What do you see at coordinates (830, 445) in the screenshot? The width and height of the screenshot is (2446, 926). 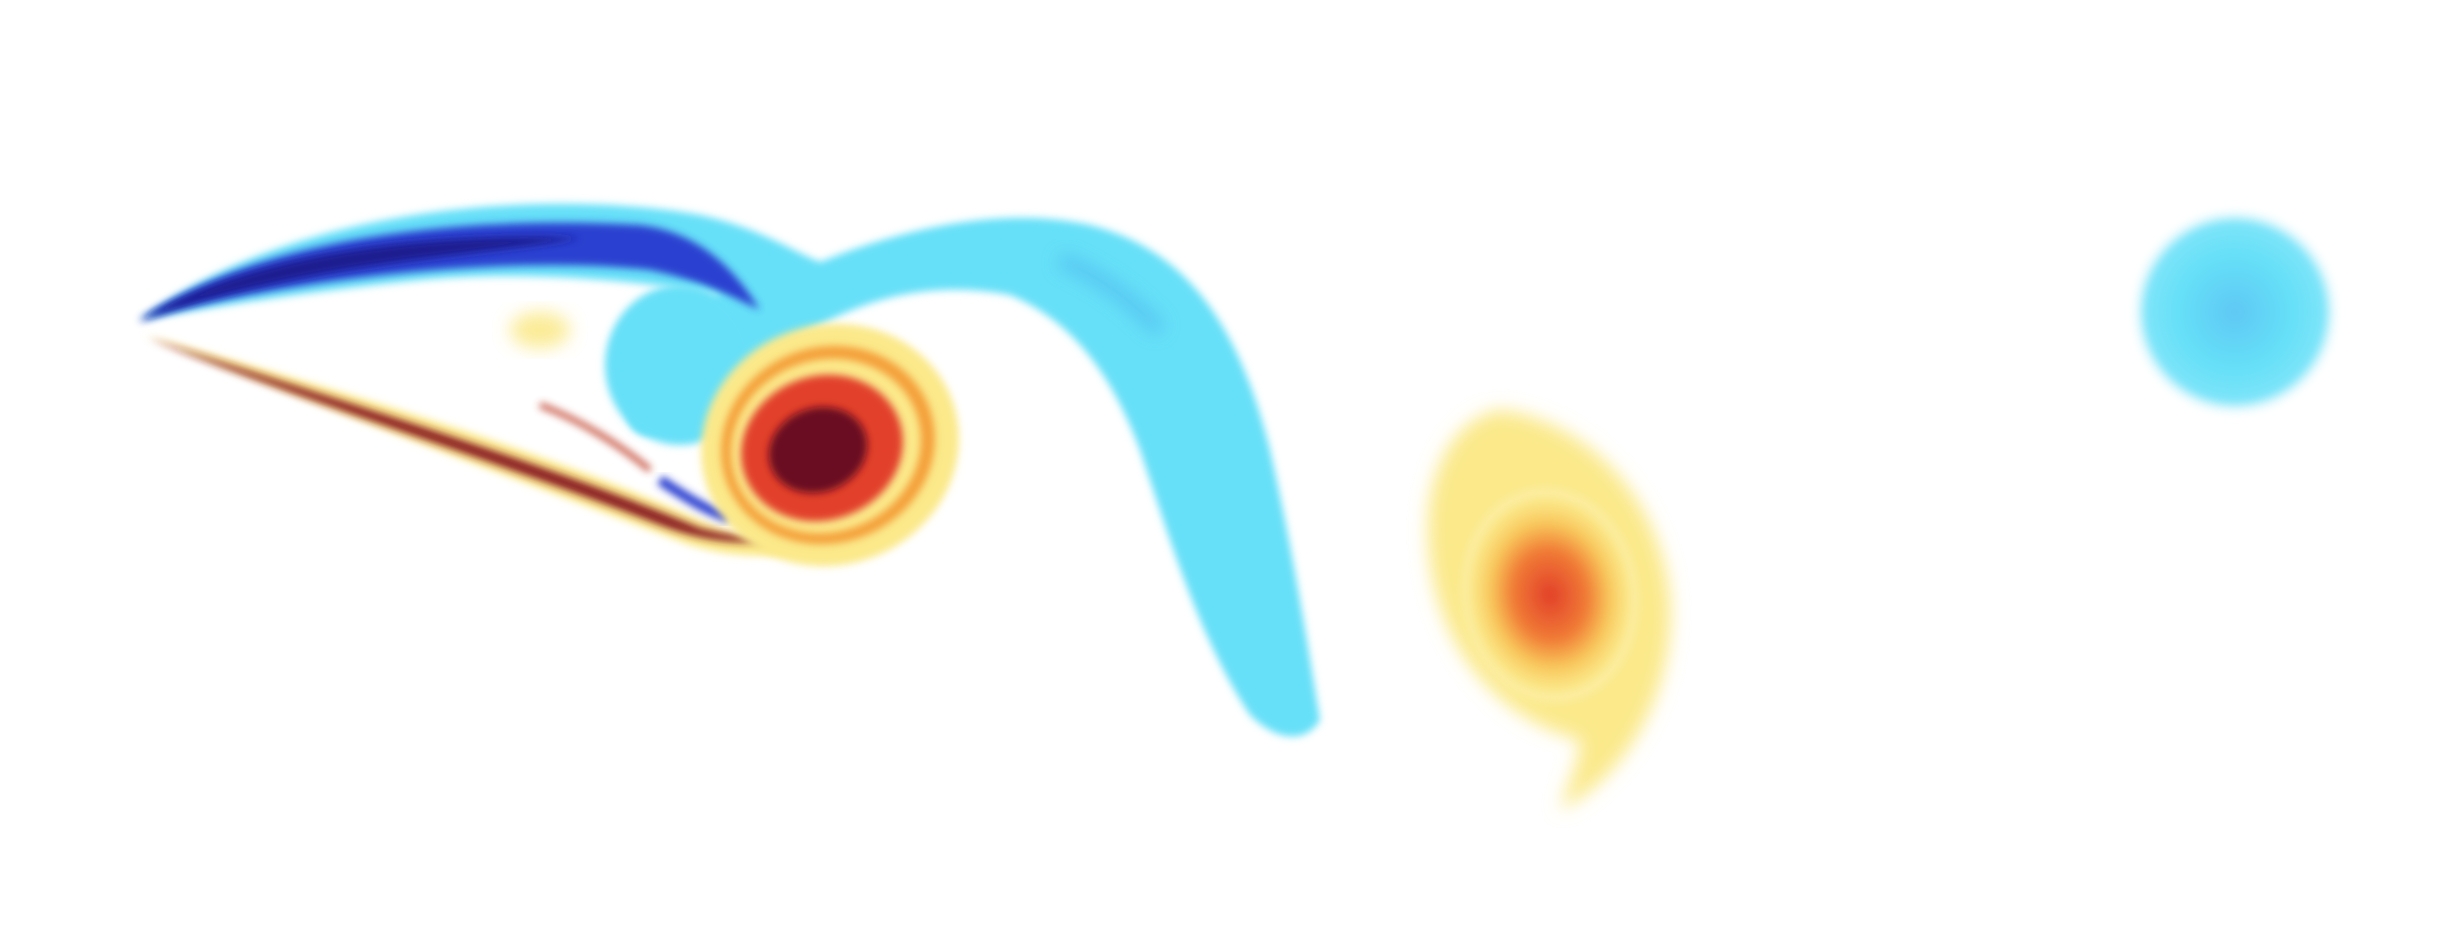 I see `trailing-edge-vortex` at bounding box center [830, 445].